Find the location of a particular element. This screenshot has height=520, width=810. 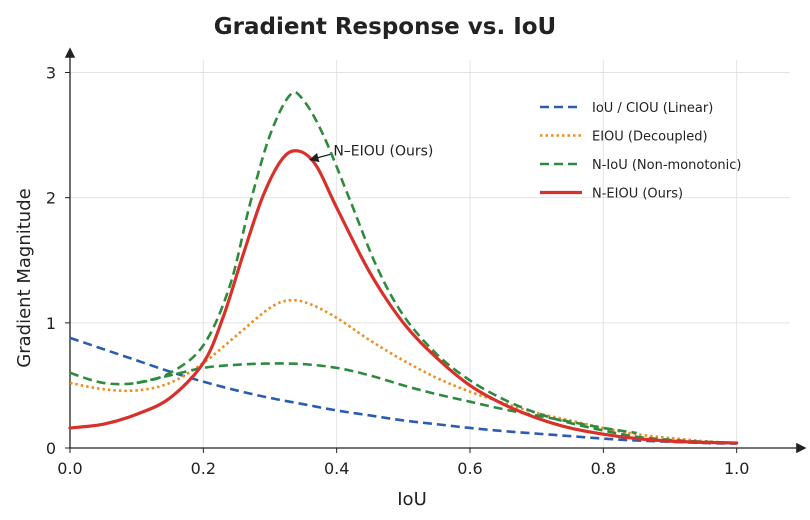

x-tick-label-3: 0.6 is located at coordinates (469, 468).